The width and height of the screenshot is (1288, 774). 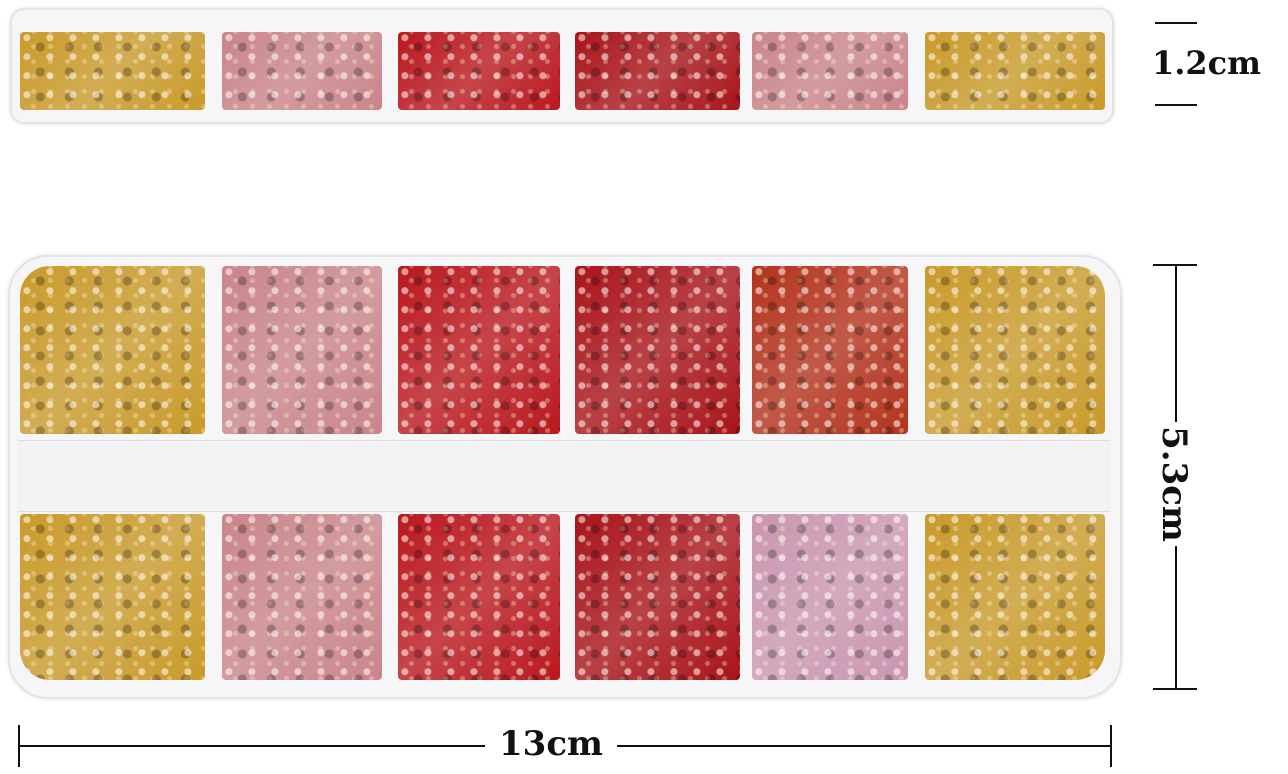 What do you see at coordinates (551, 744) in the screenshot?
I see `length-label: 13cm` at bounding box center [551, 744].